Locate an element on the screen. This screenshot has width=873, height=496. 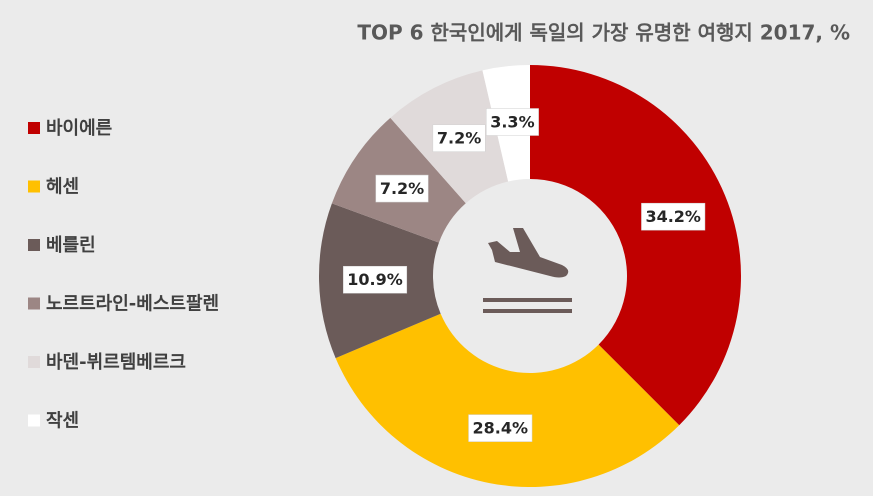
slice is located at coordinates (507, 400).